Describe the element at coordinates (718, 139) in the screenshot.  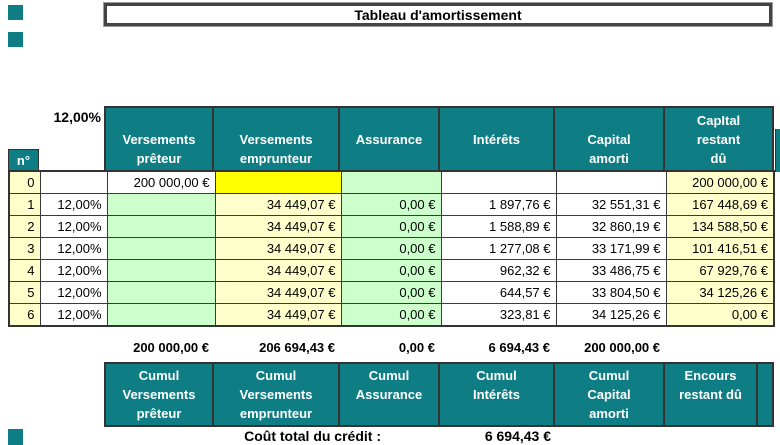
I see `header-capital-restant-du: CapItal restant dû` at that location.